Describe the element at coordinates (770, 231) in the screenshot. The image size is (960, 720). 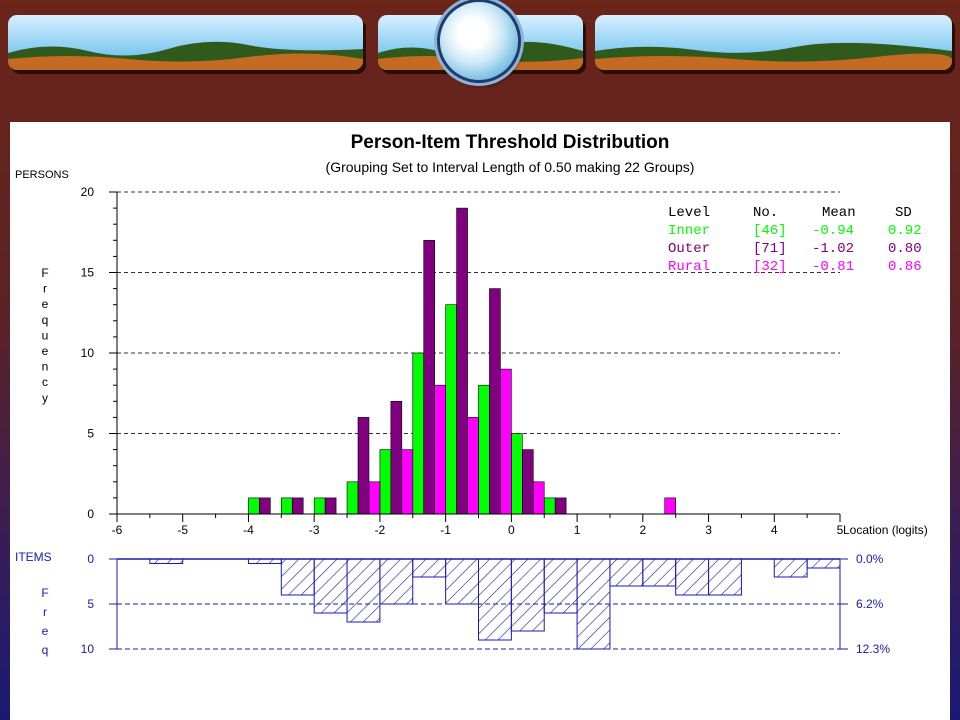
I see `legend-n: [46]` at that location.